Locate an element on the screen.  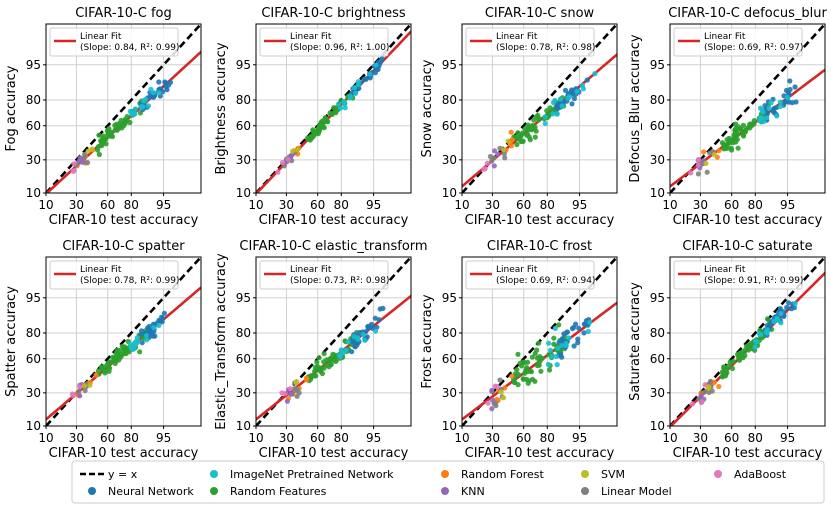
axes-frame is located at coordinates (539, 341).